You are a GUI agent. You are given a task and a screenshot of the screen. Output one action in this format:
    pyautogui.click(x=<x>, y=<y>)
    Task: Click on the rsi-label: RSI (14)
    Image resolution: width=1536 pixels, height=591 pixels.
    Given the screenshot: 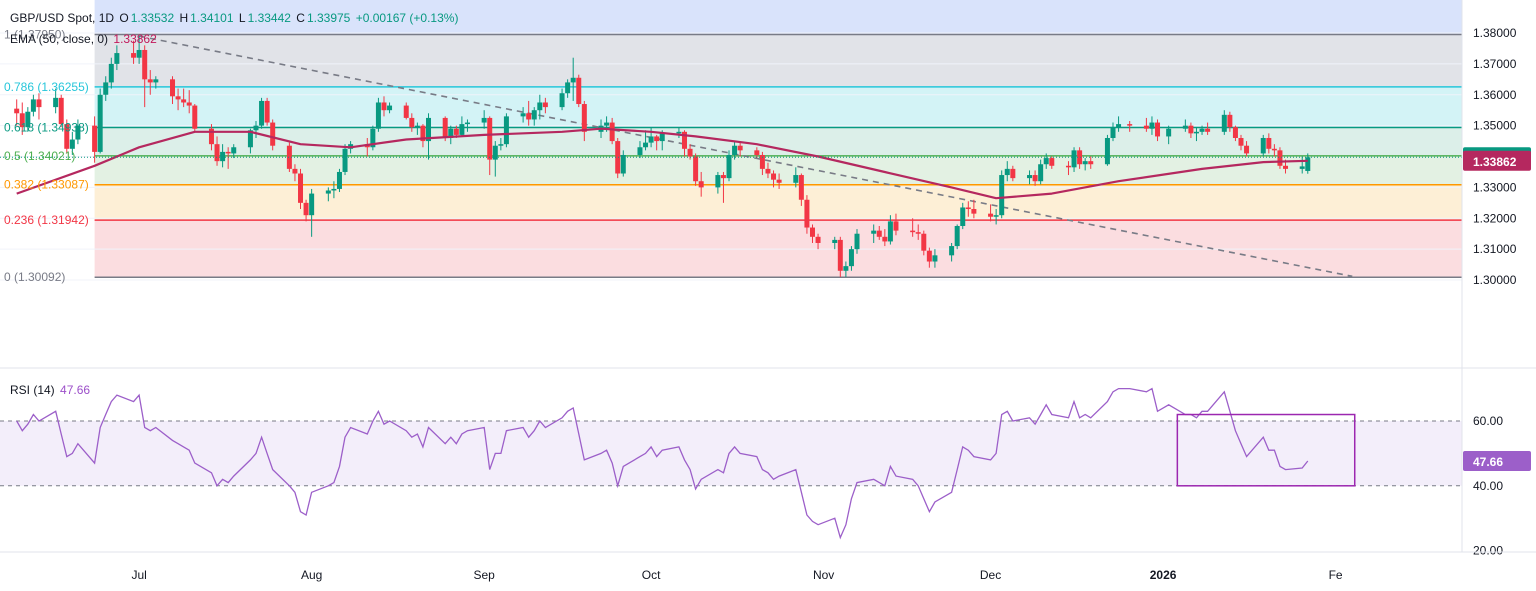 What is the action you would take?
    pyautogui.click(x=32, y=390)
    